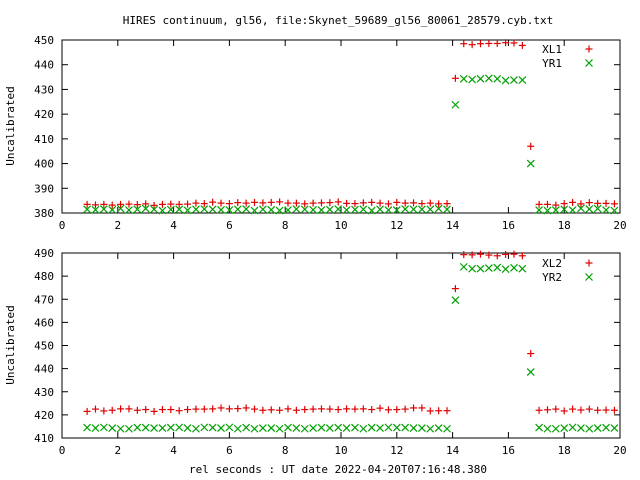  I want to click on top-x-tick-label-12: 12, so click(396, 225).